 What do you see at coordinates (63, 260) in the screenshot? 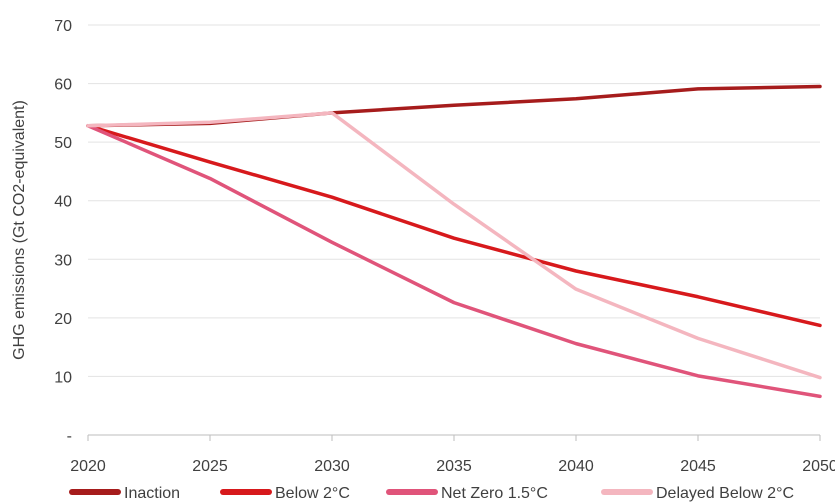
I see `y-tick-label: 30` at bounding box center [63, 260].